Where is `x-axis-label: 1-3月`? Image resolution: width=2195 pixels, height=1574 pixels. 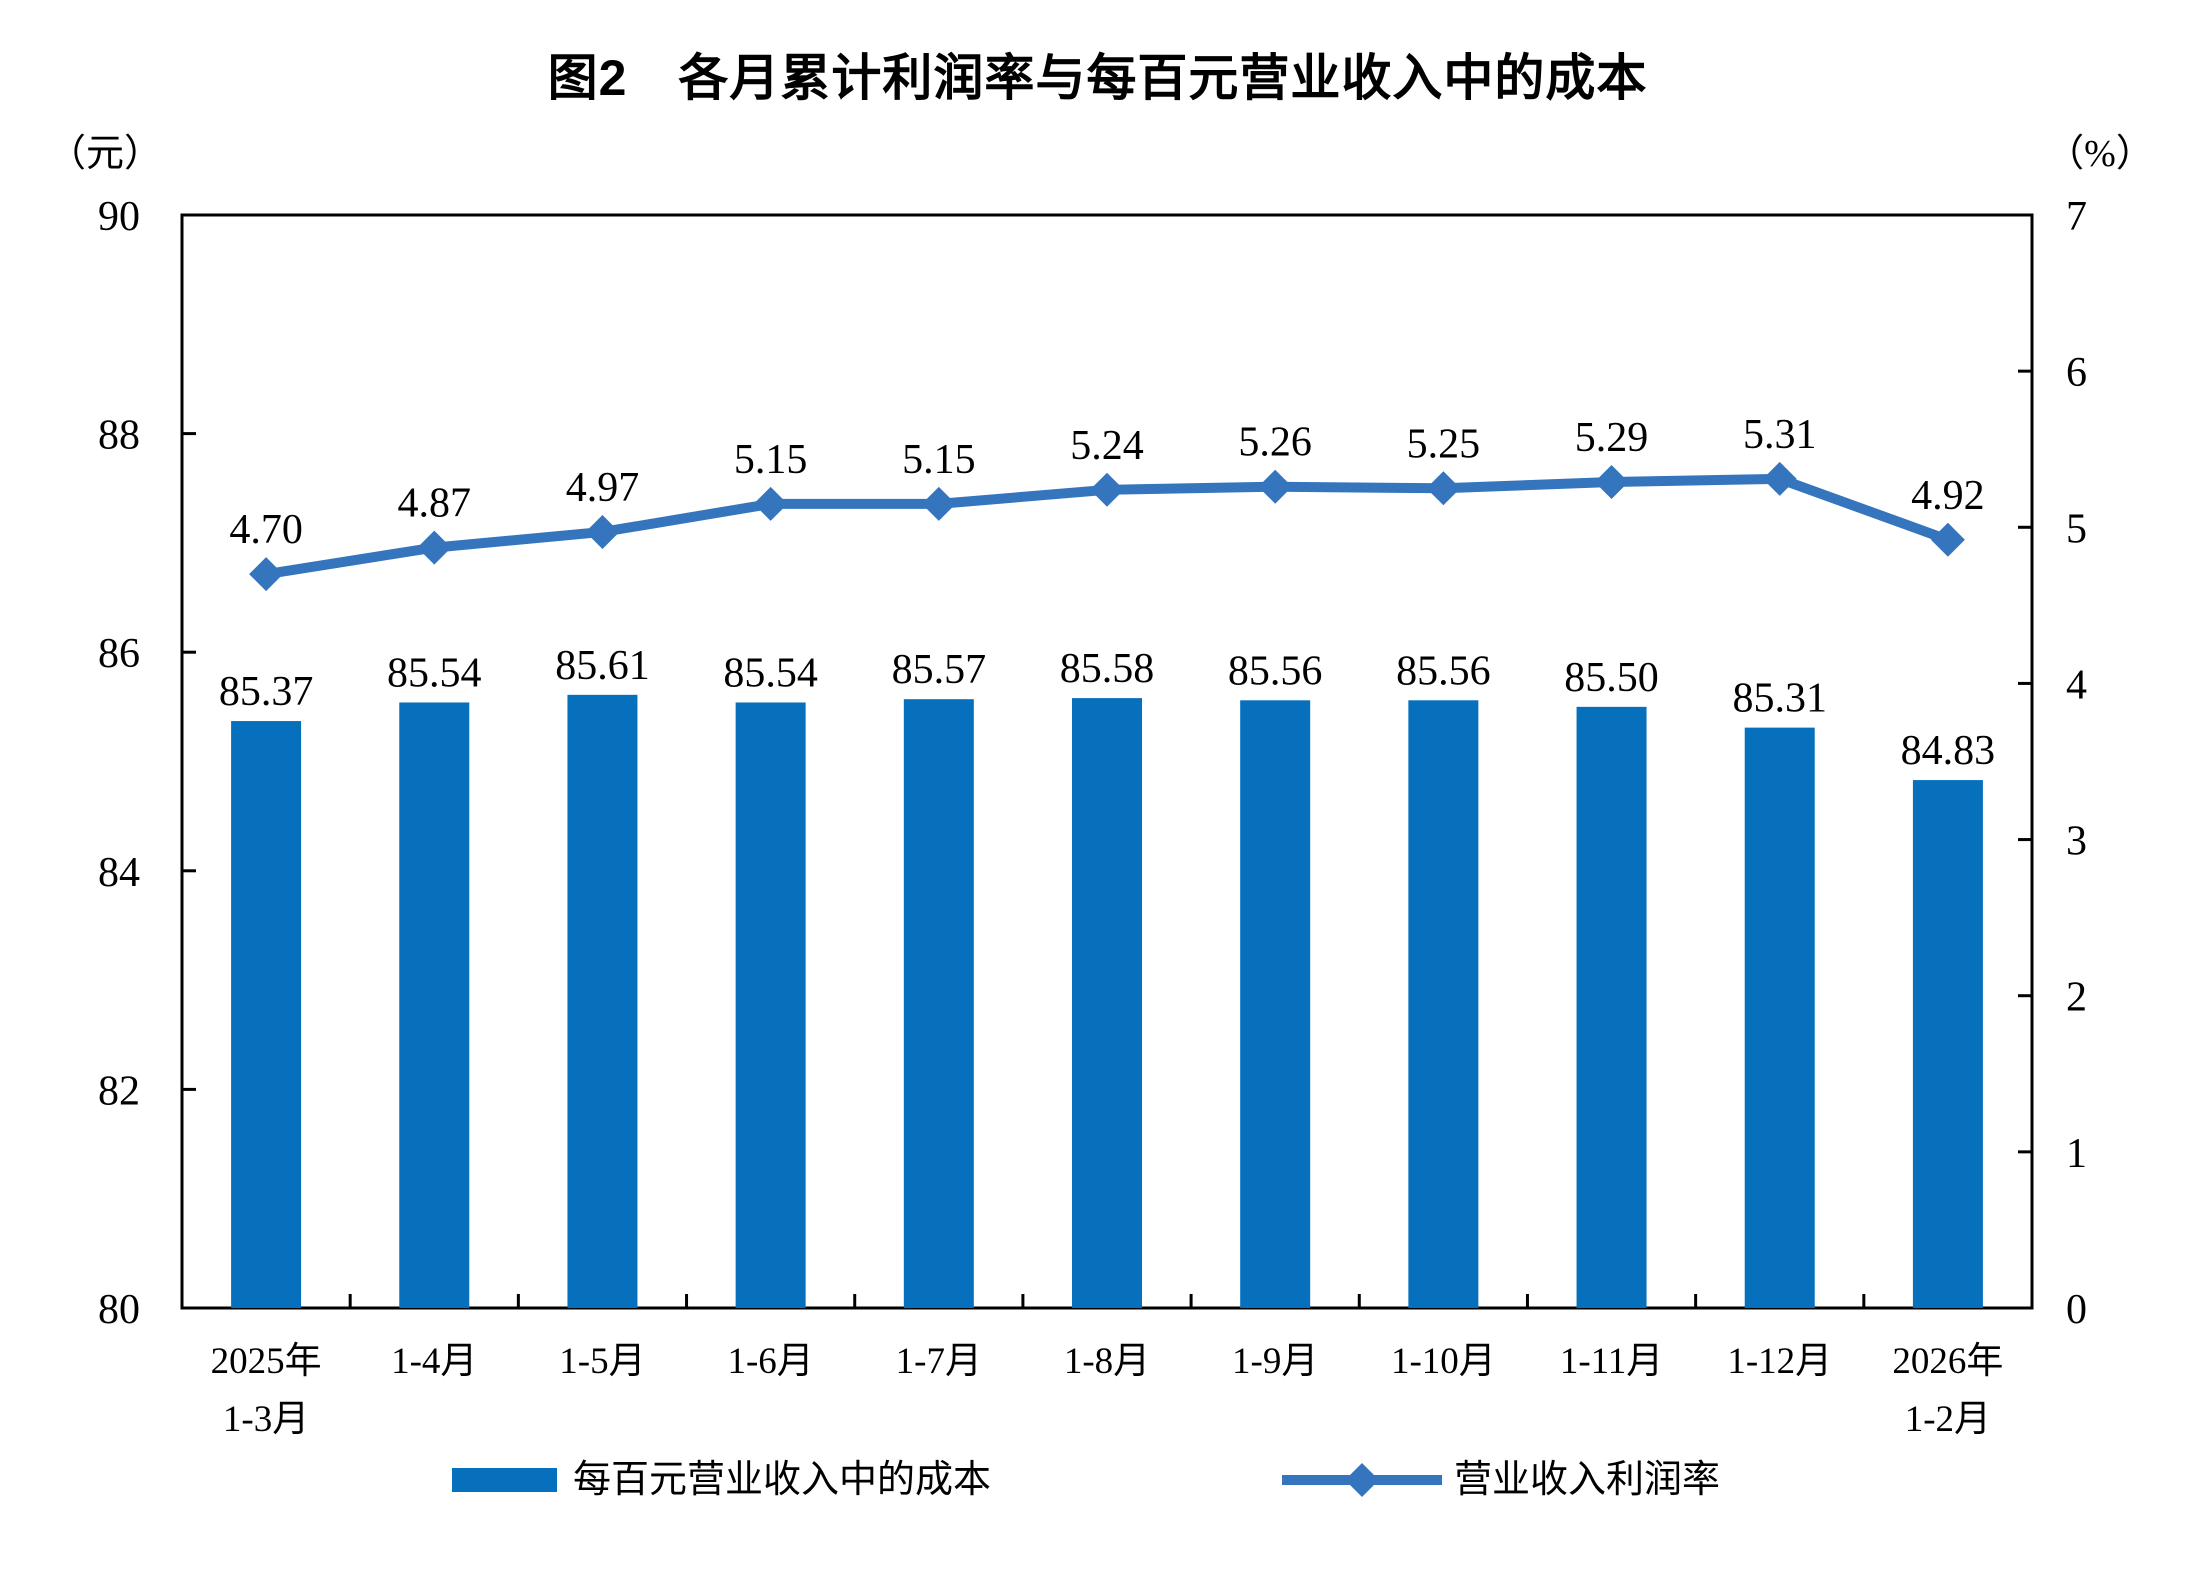
x-axis-label: 1-3月 is located at coordinates (266, 1419).